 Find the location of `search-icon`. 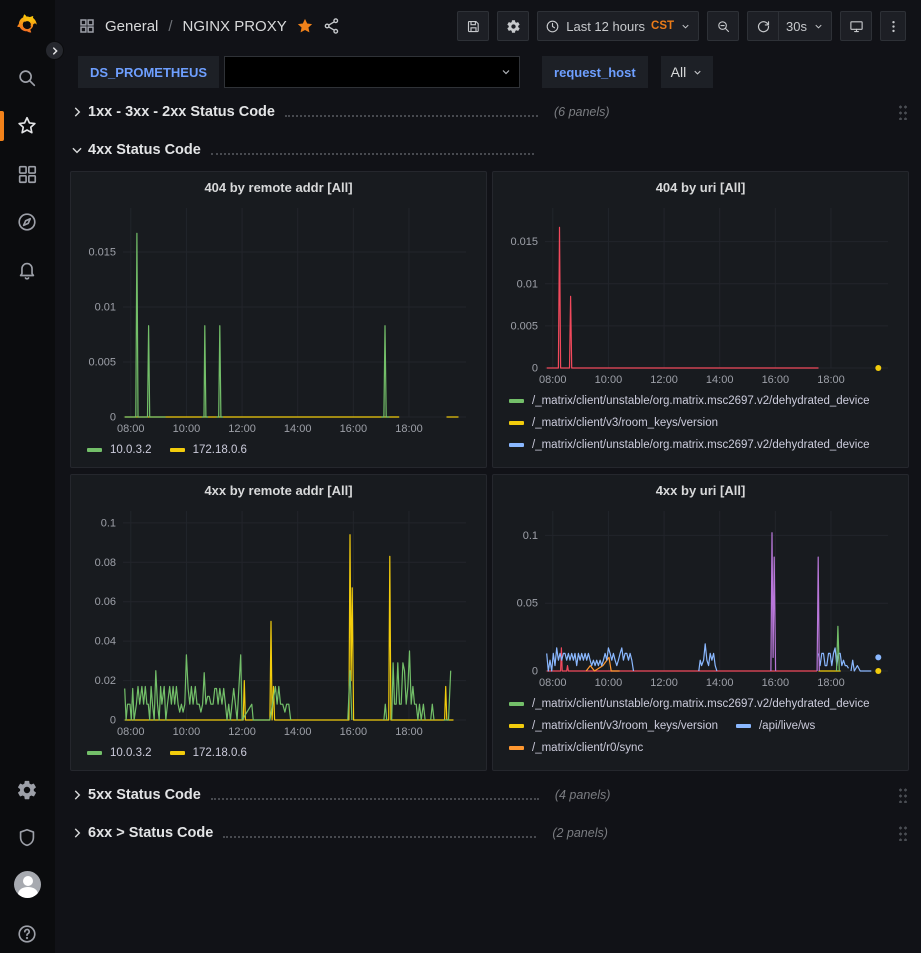

search-icon is located at coordinates (27, 78).